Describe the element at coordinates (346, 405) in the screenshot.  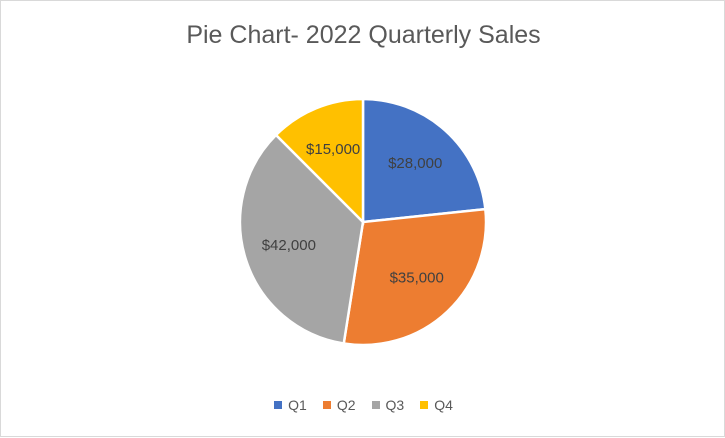
I see `legend-label: Q2` at that location.